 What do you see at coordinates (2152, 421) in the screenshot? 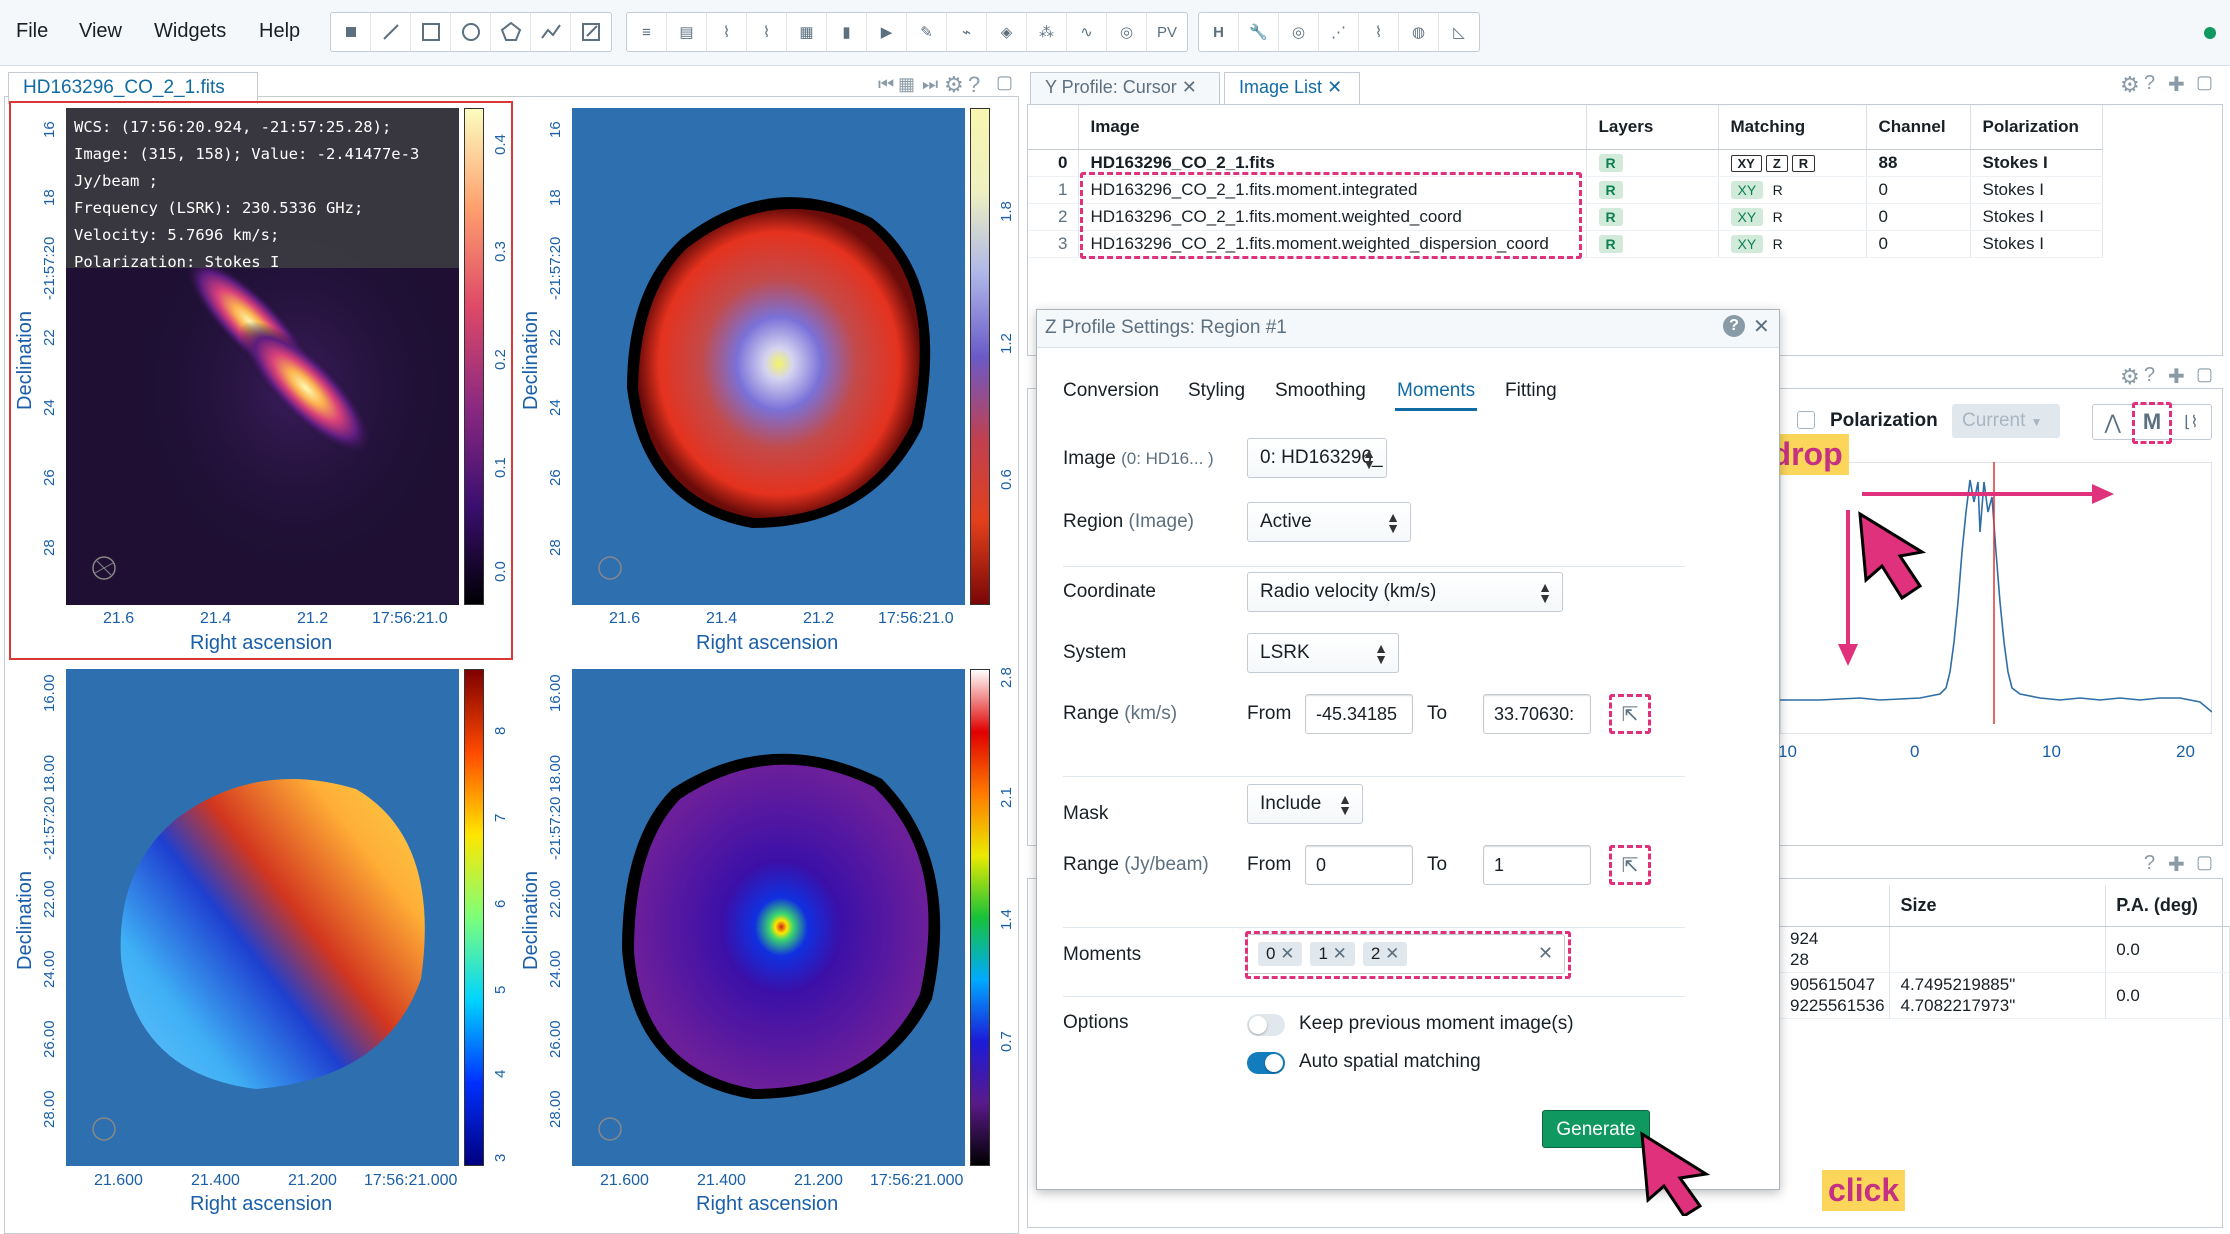
I see `moments-icon: M` at bounding box center [2152, 421].